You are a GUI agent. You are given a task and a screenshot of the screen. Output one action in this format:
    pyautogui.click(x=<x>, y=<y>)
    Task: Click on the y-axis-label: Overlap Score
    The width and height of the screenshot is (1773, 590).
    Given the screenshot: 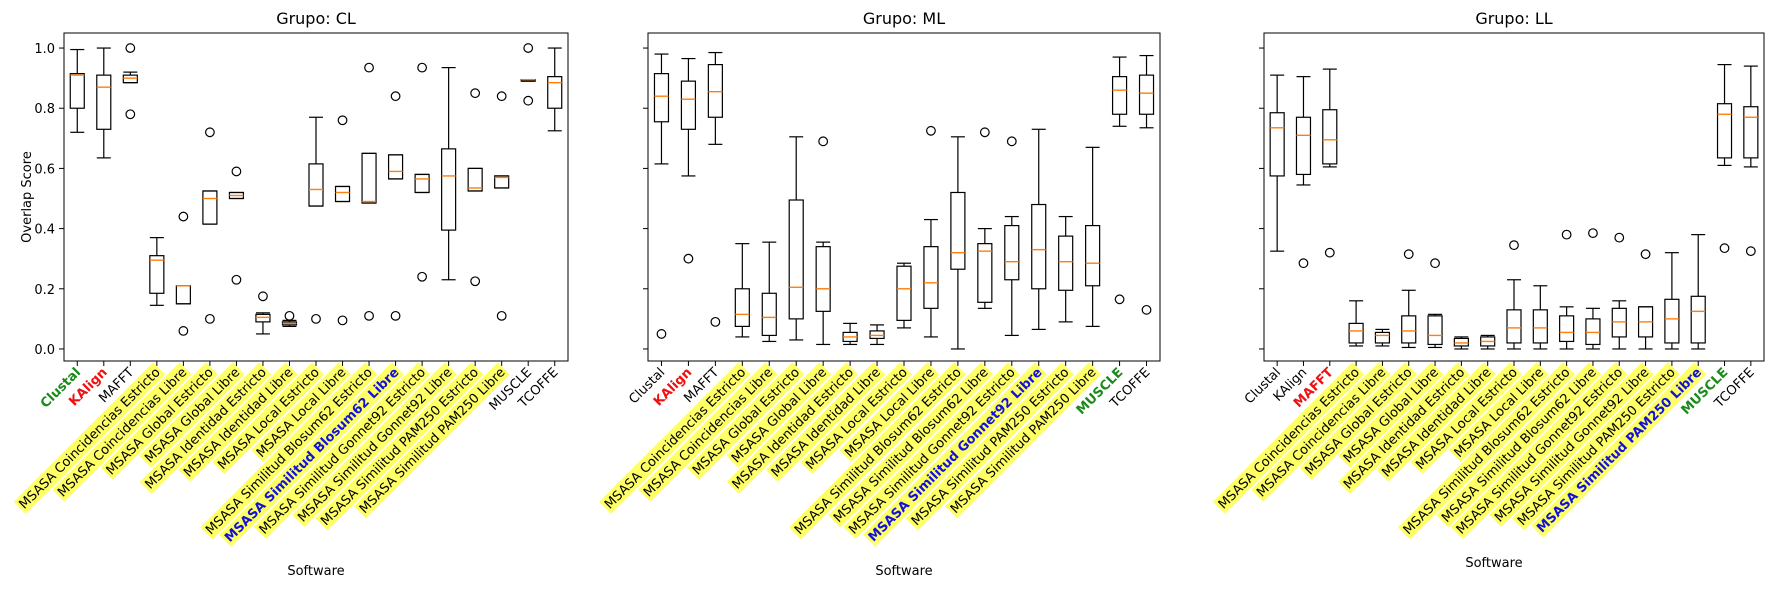 What is the action you would take?
    pyautogui.click(x=27, y=197)
    